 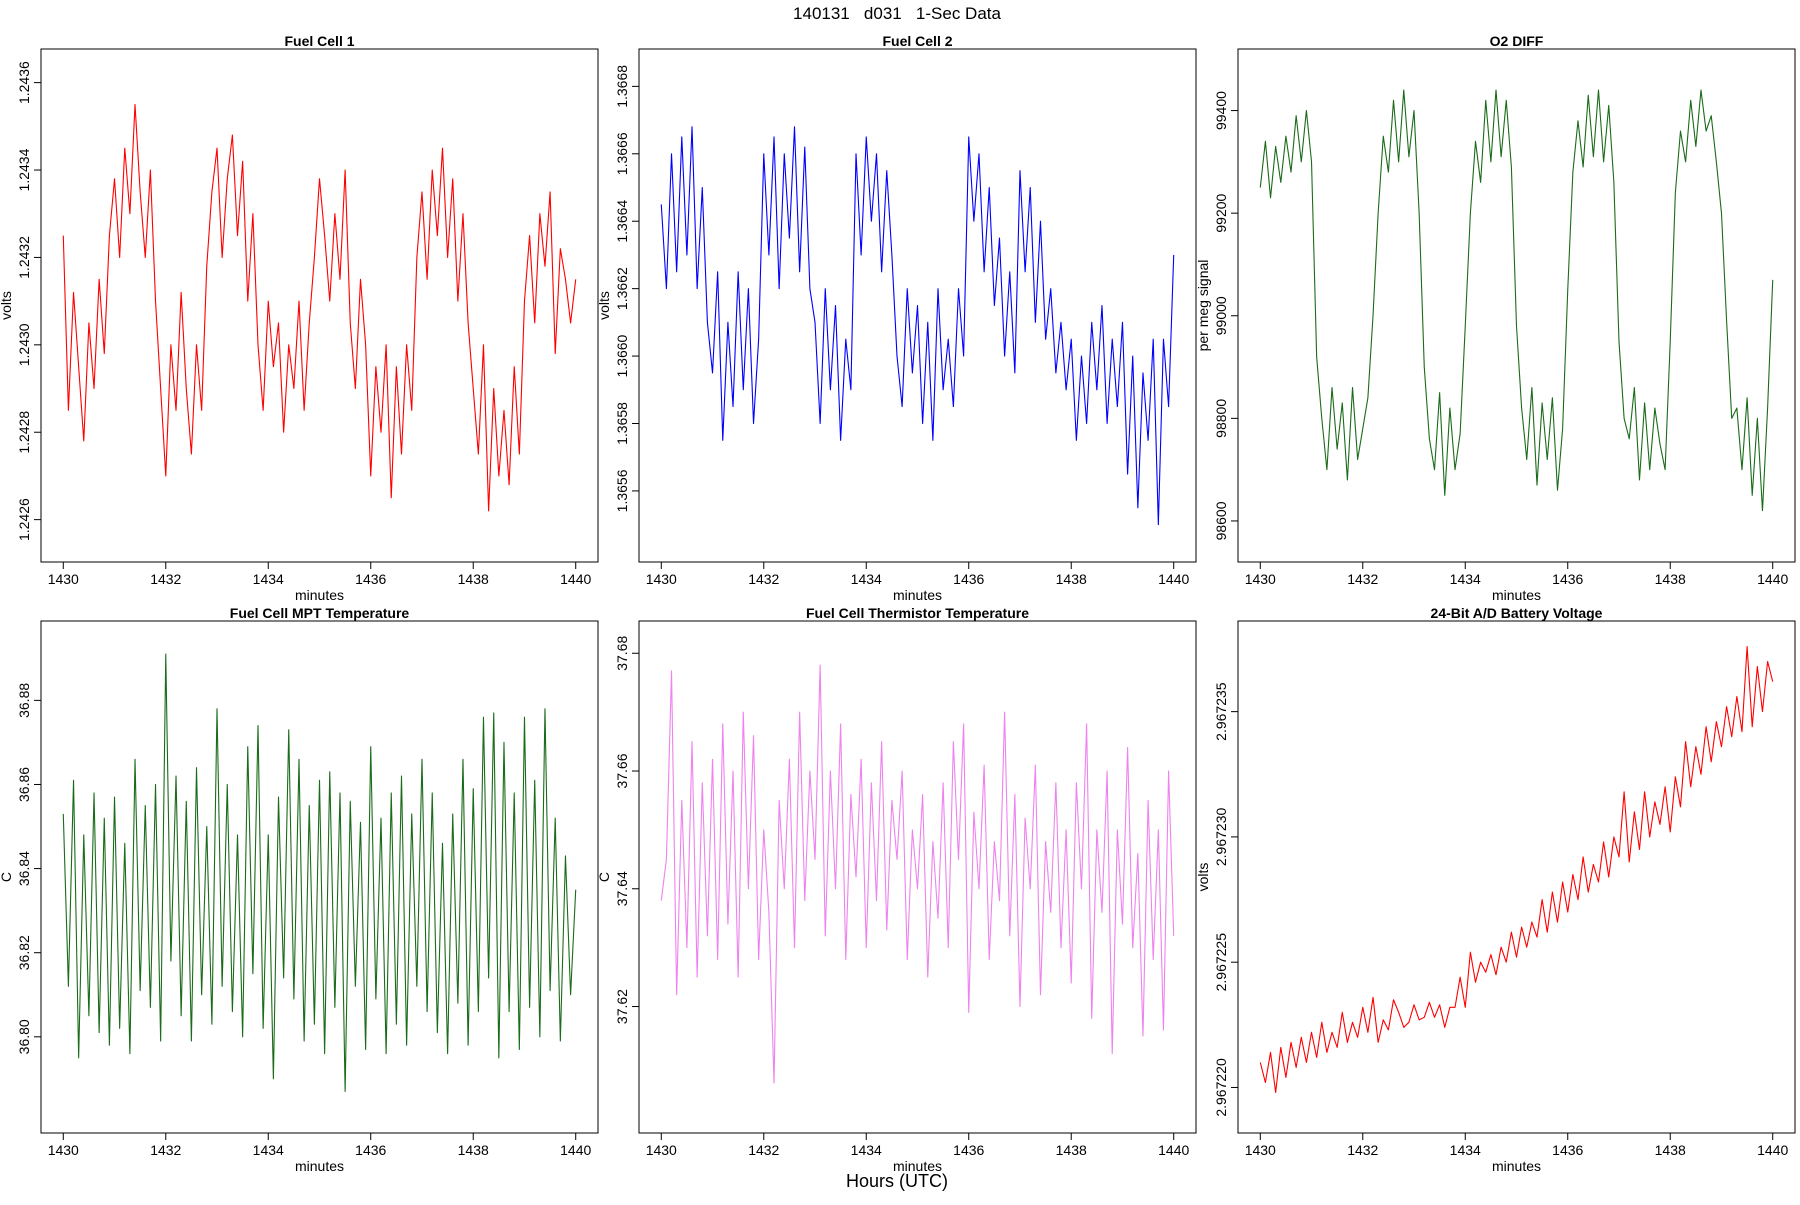 What do you see at coordinates (1071, 1150) in the screenshot?
I see `panel-4-xtick-label: 1438` at bounding box center [1071, 1150].